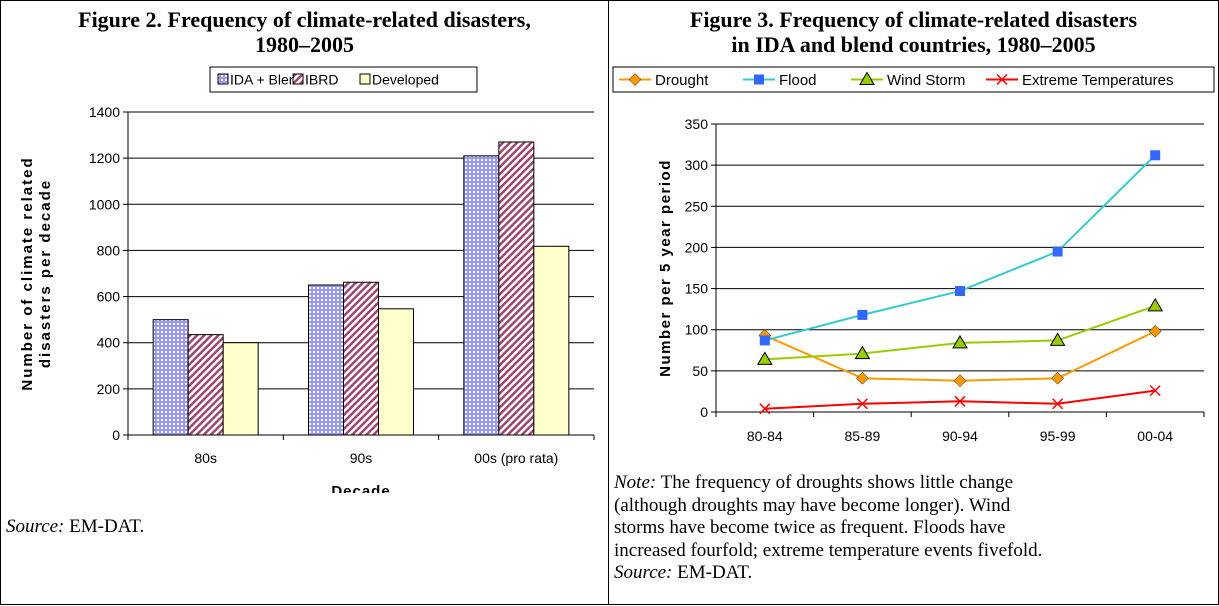 Image resolution: width=1219 pixels, height=606 pixels. What do you see at coordinates (697, 247) in the screenshot?
I see `y-tick-label-4: 200` at bounding box center [697, 247].